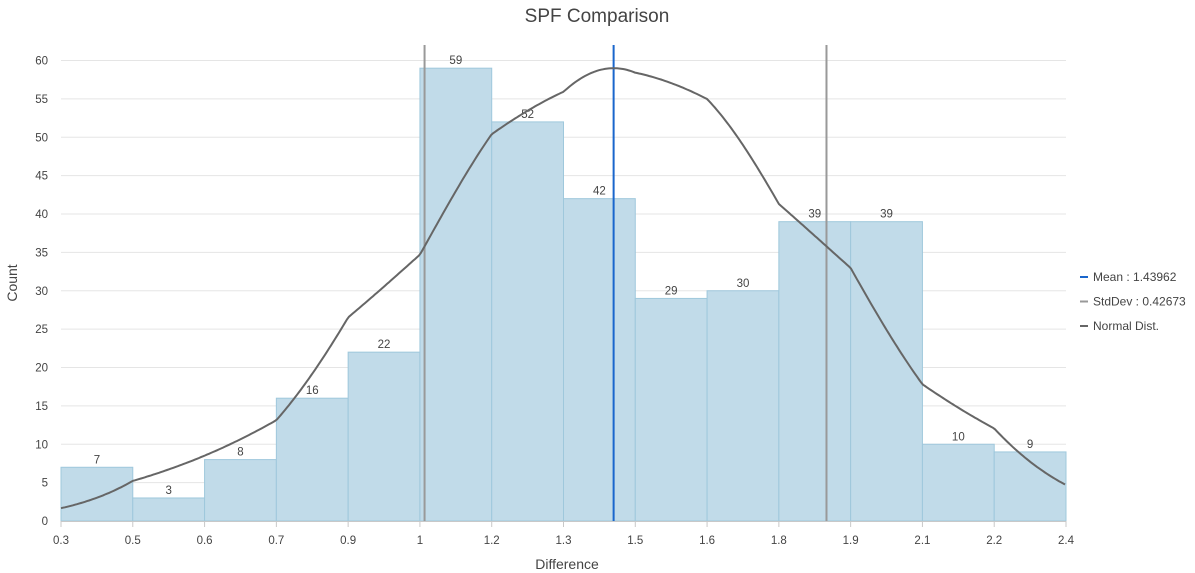  Describe the element at coordinates (420, 541) in the screenshot. I see `x-tick-label: 1` at that location.